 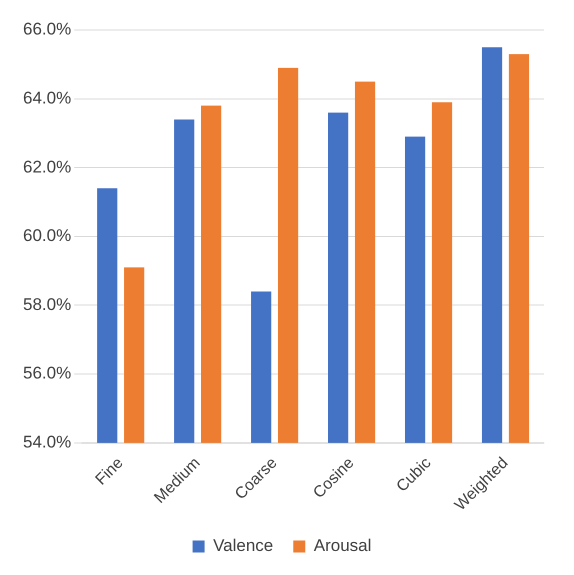 I want to click on y-tick-label: 64.0%, so click(x=47, y=98).